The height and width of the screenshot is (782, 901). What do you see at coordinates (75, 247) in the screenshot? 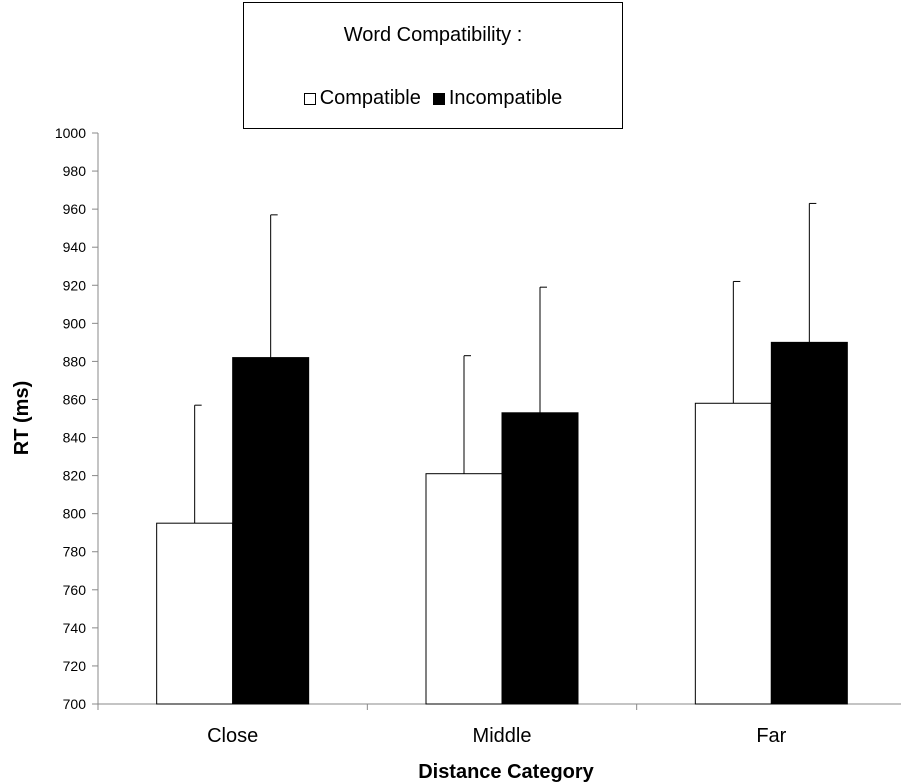
I see `y-tick-label: 940` at bounding box center [75, 247].